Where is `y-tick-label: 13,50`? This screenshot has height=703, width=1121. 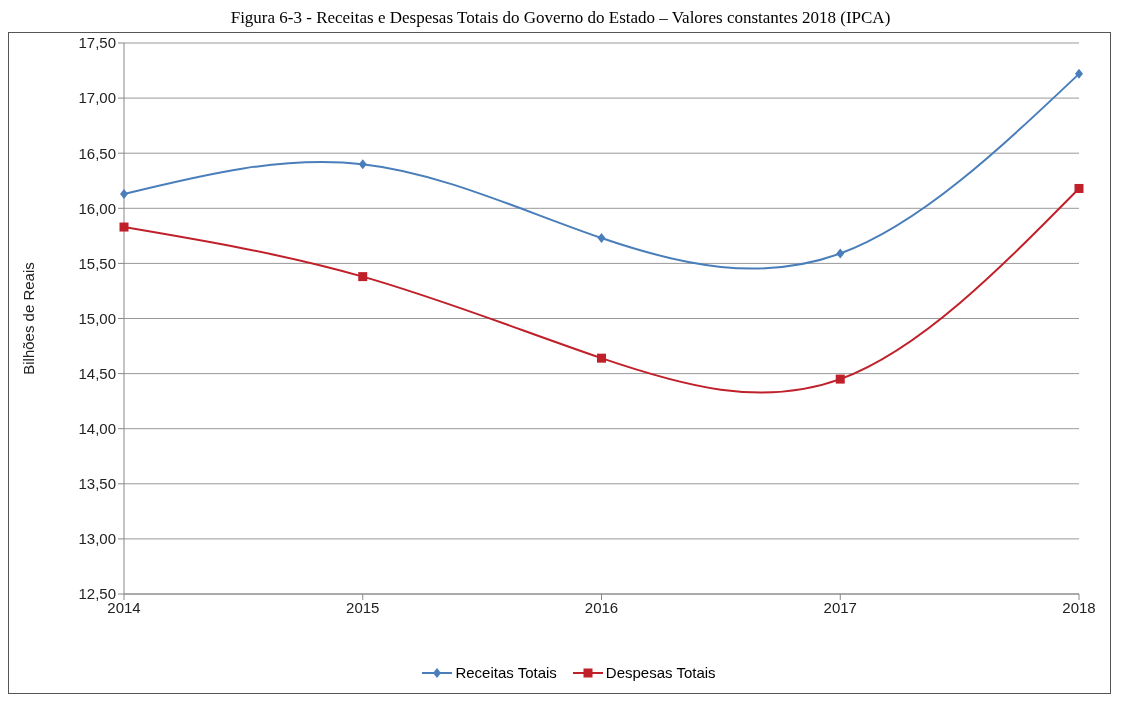
y-tick-label: 13,50 is located at coordinates (97, 484).